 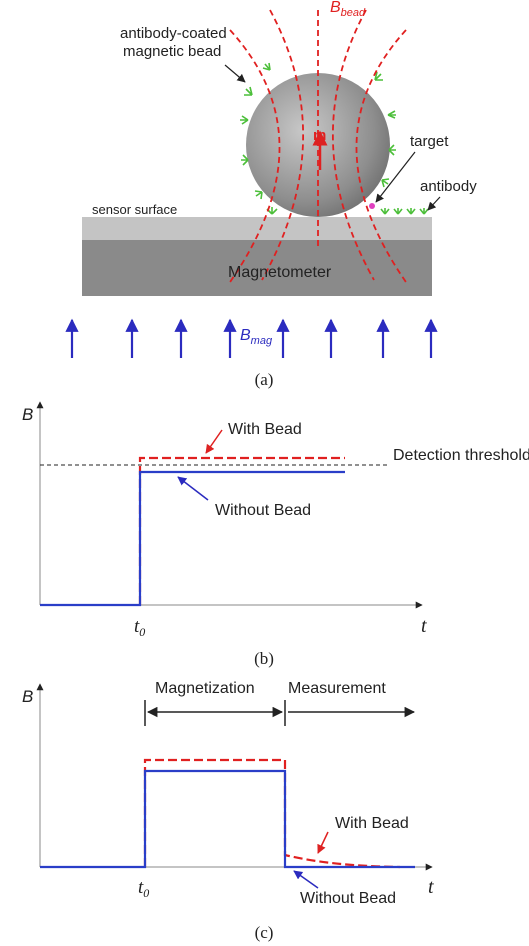 I want to click on moment-label: m, so click(x=319, y=135).